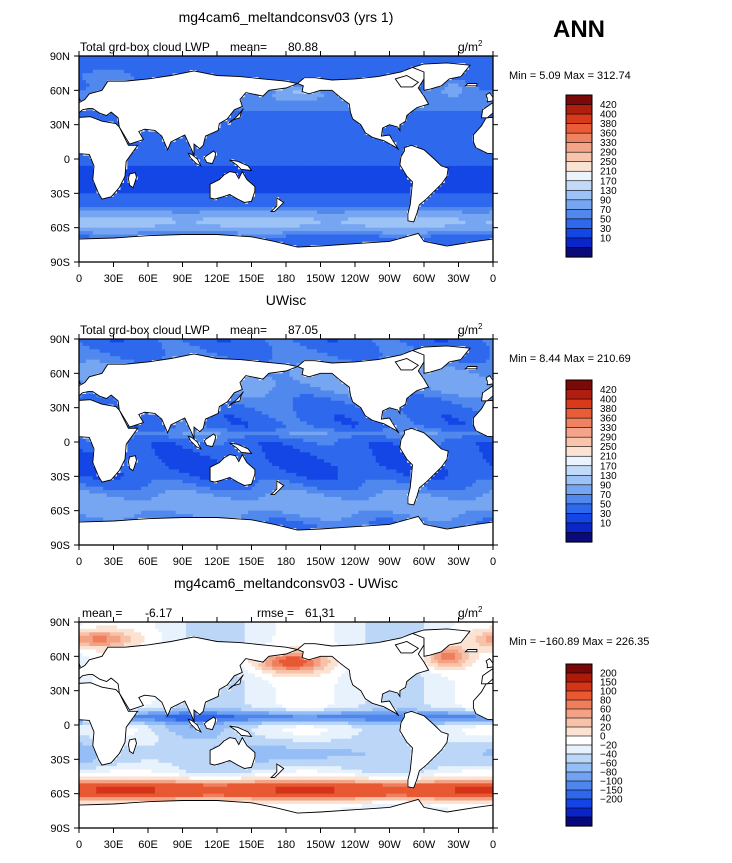 The width and height of the screenshot is (732, 863). I want to click on coast-madagascar, so click(547, 746).